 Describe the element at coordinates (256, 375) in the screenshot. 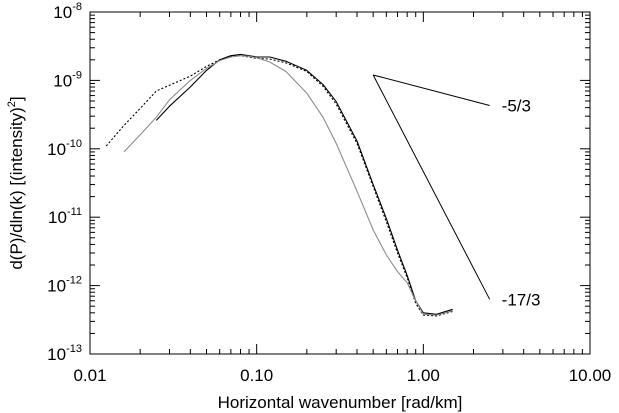

I see `x-tick-label: 0.10` at that location.